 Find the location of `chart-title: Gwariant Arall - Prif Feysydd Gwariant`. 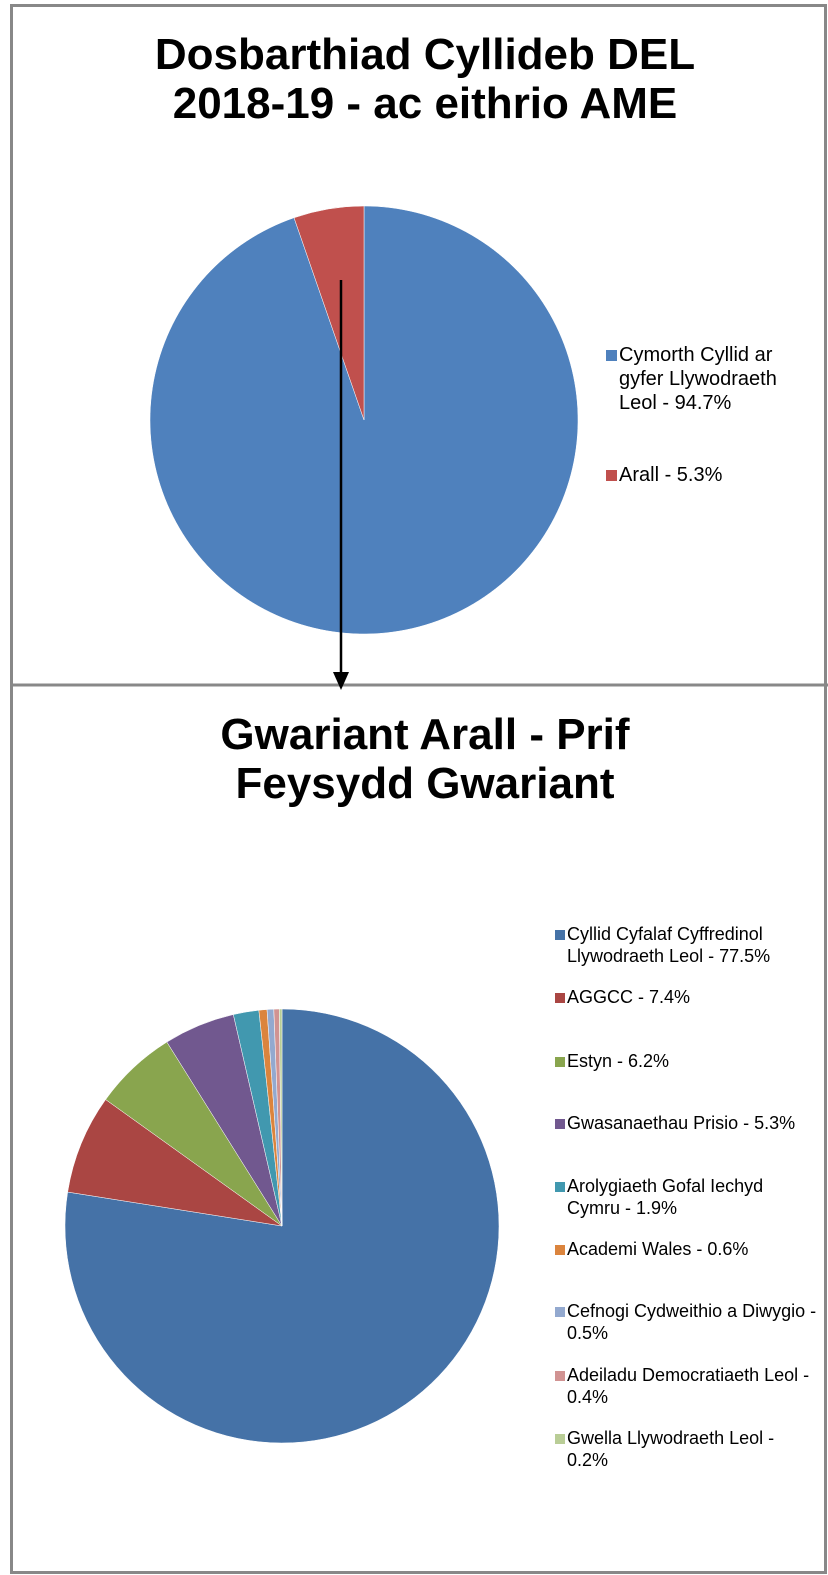

chart-title: Gwariant Arall - Prif Feysydd Gwariant is located at coordinates (425, 759).